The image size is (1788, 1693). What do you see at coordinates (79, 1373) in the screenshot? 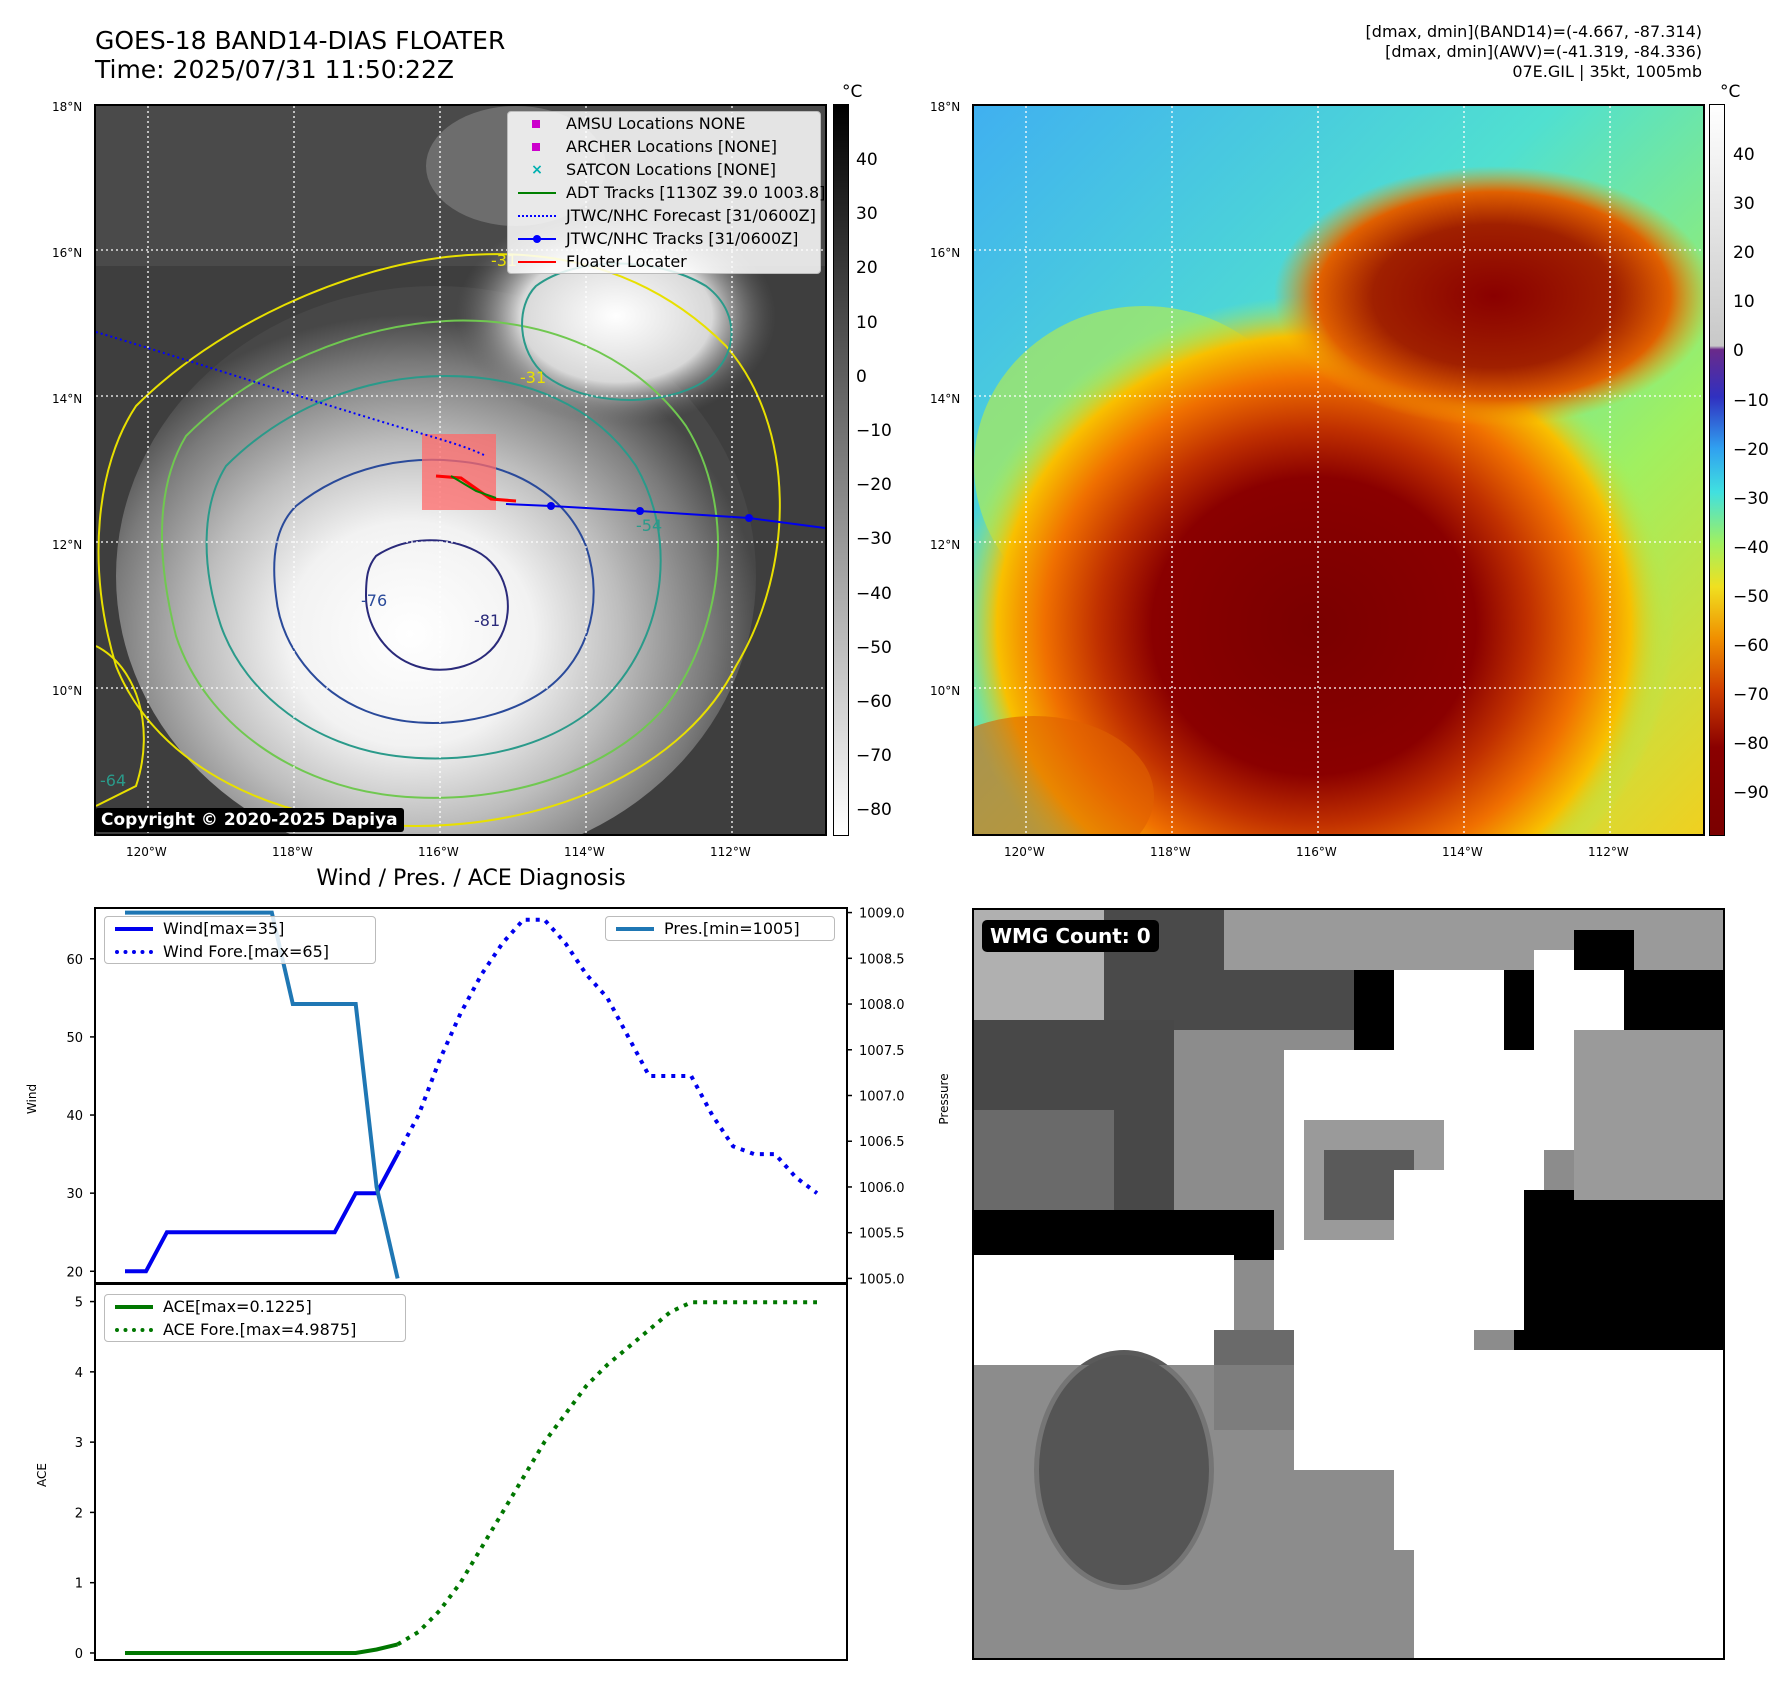
I see `y-tick-label: 4` at bounding box center [79, 1373].